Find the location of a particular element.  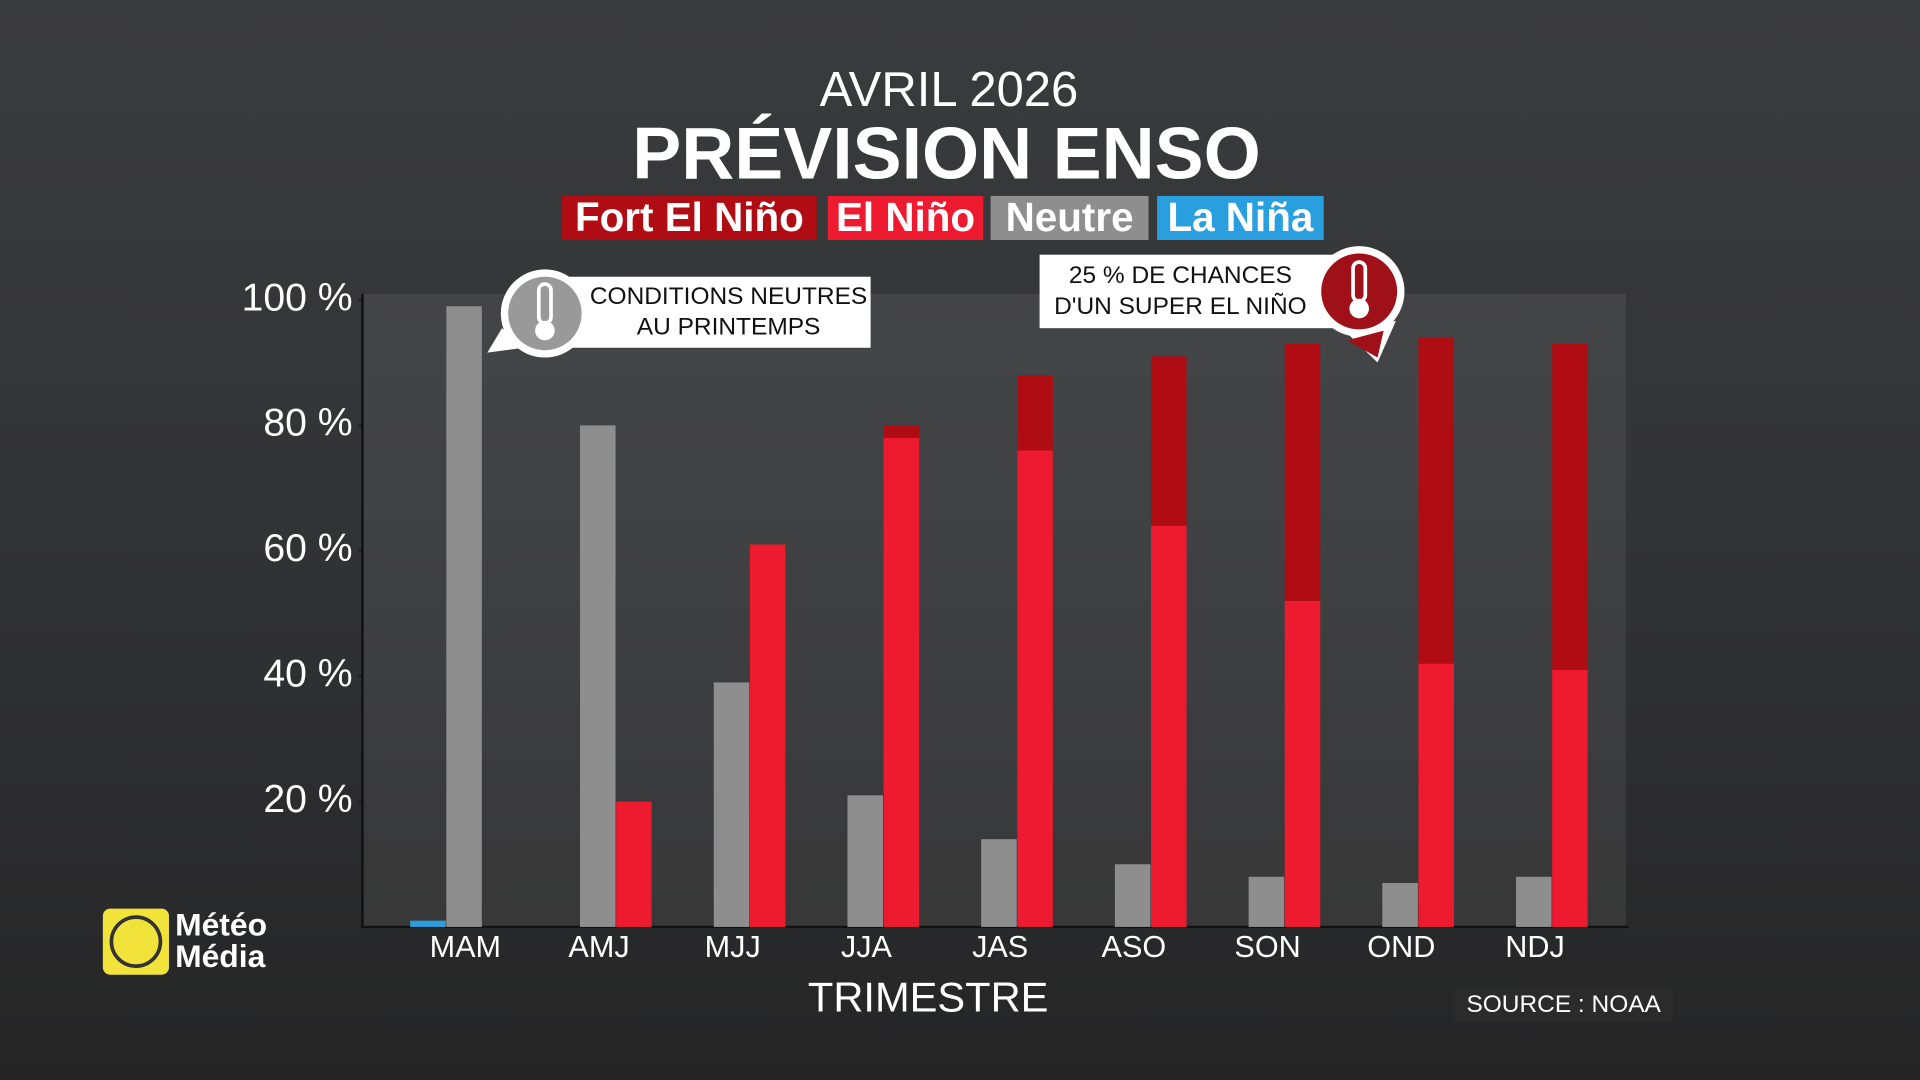

annotation-text: CONDITIONS NEUTRES is located at coordinates (728, 296).